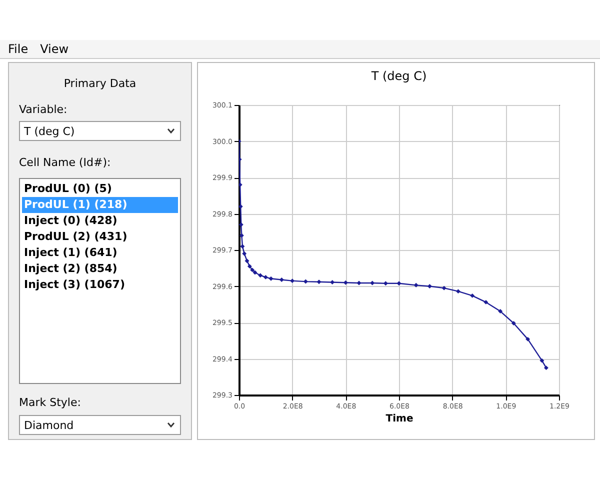  I want to click on chart-title: T (deg C), so click(398, 76).